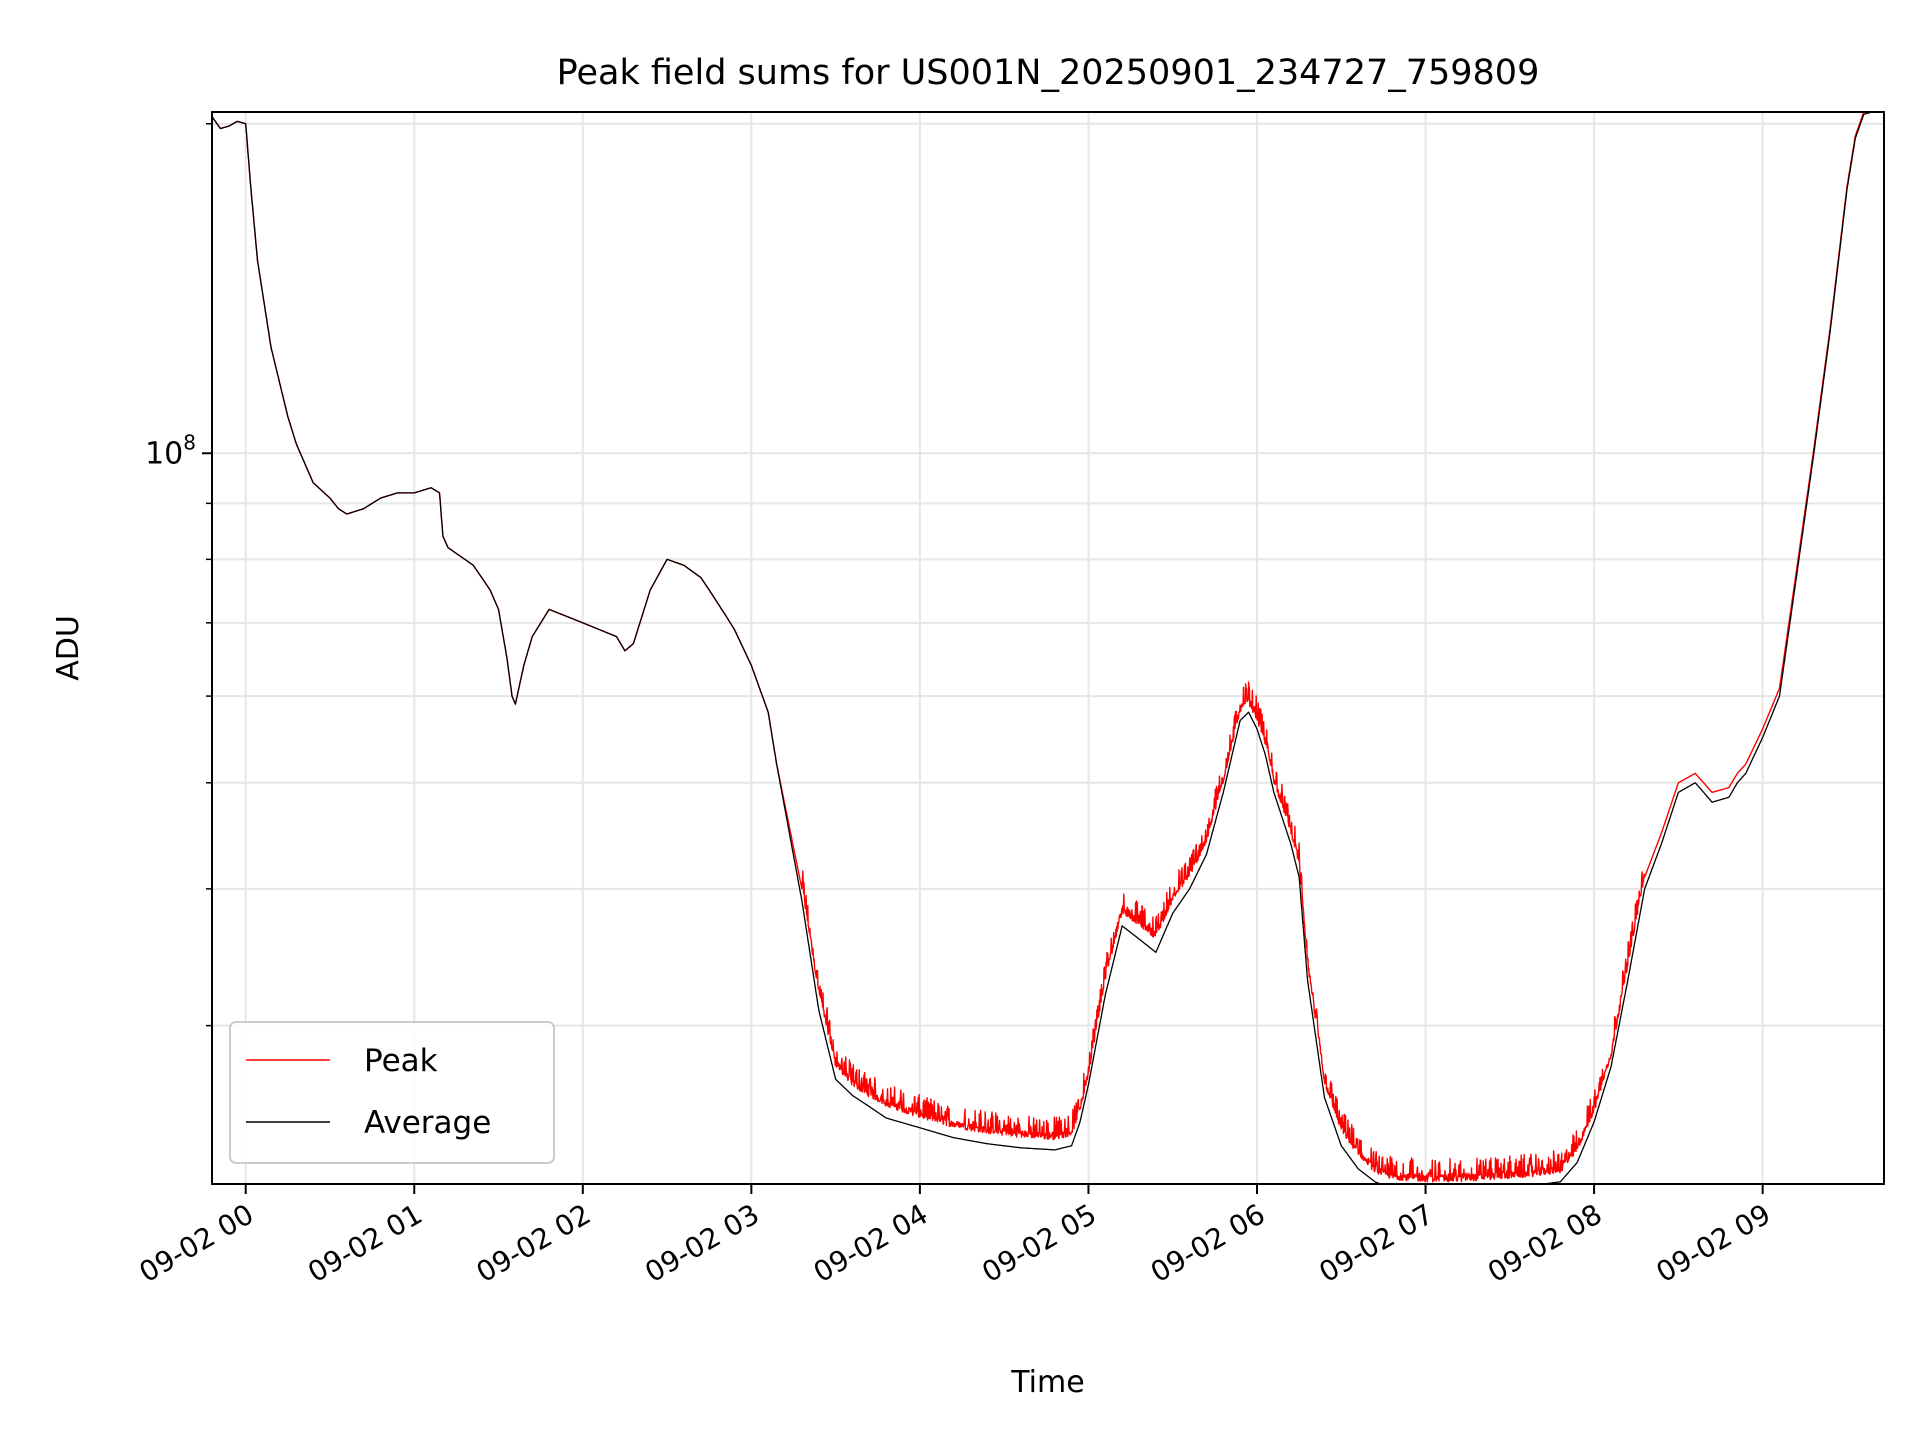 This screenshot has height=1440, width=1920. Describe the element at coordinates (427, 1123) in the screenshot. I see `legend-label-average: Average` at that location.